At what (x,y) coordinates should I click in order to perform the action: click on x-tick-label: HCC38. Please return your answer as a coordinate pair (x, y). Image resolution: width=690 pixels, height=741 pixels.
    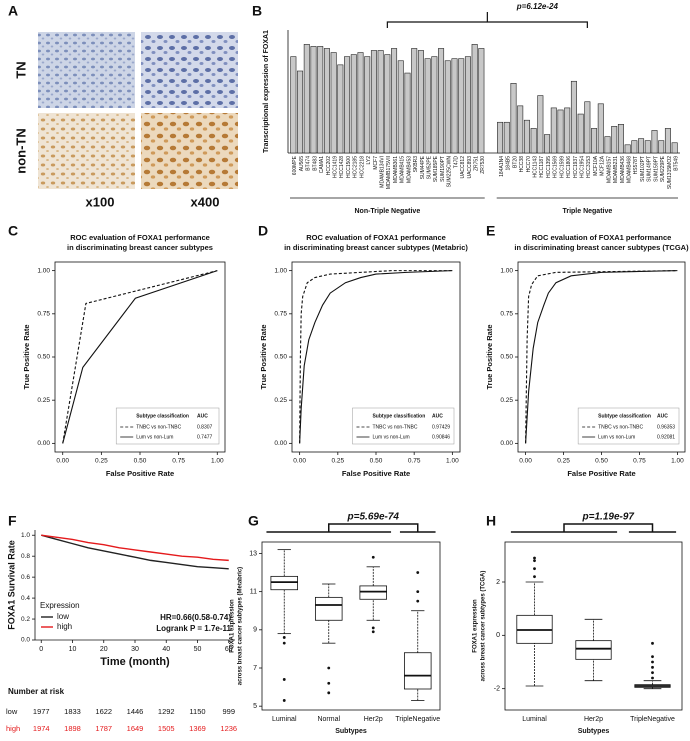
    Looking at the image, I should click on (522, 164).